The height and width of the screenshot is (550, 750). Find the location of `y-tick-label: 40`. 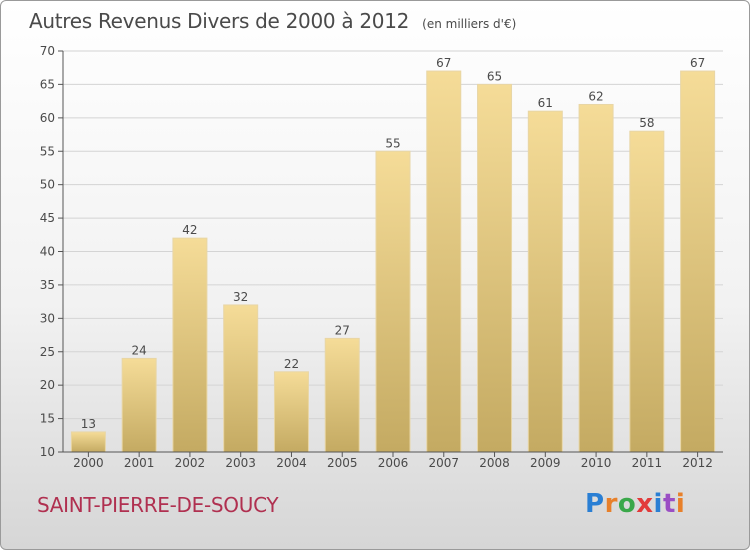

y-tick-label: 40 is located at coordinates (47, 252).